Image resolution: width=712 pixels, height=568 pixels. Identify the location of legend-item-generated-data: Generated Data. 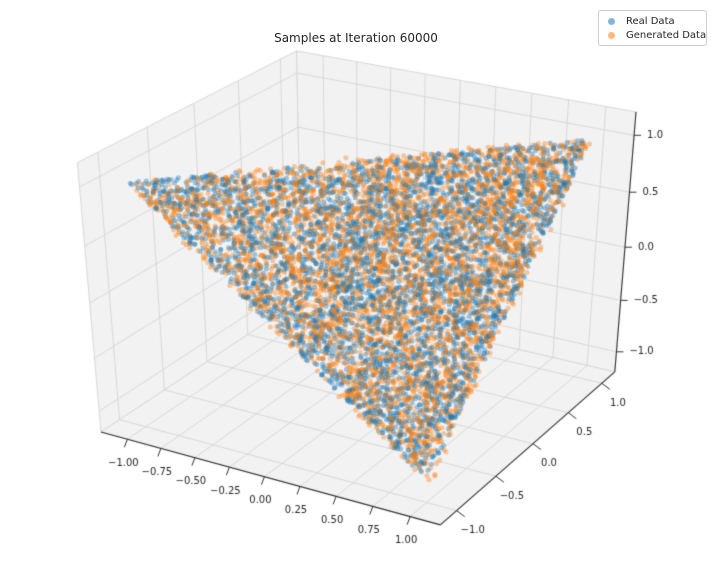
(654, 35).